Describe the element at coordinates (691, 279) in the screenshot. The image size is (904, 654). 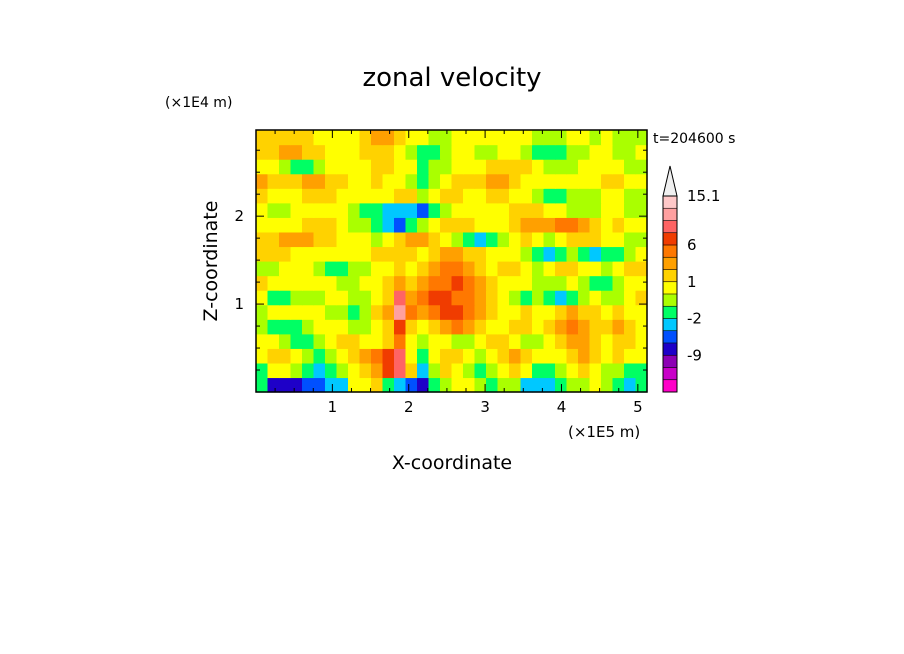
I see `colorbar: 15.1 6 1 -2 -9` at that location.